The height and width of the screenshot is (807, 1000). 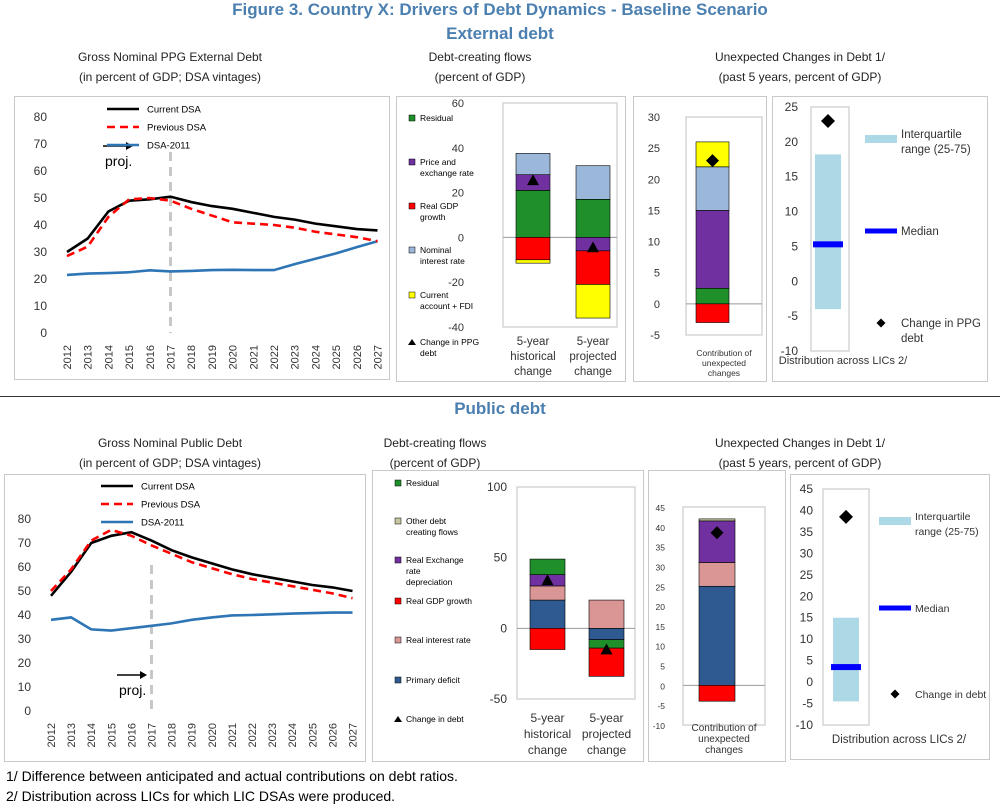 What do you see at coordinates (442, 255) in the screenshot?
I see `legend-label: Nominal interest rate` at bounding box center [442, 255].